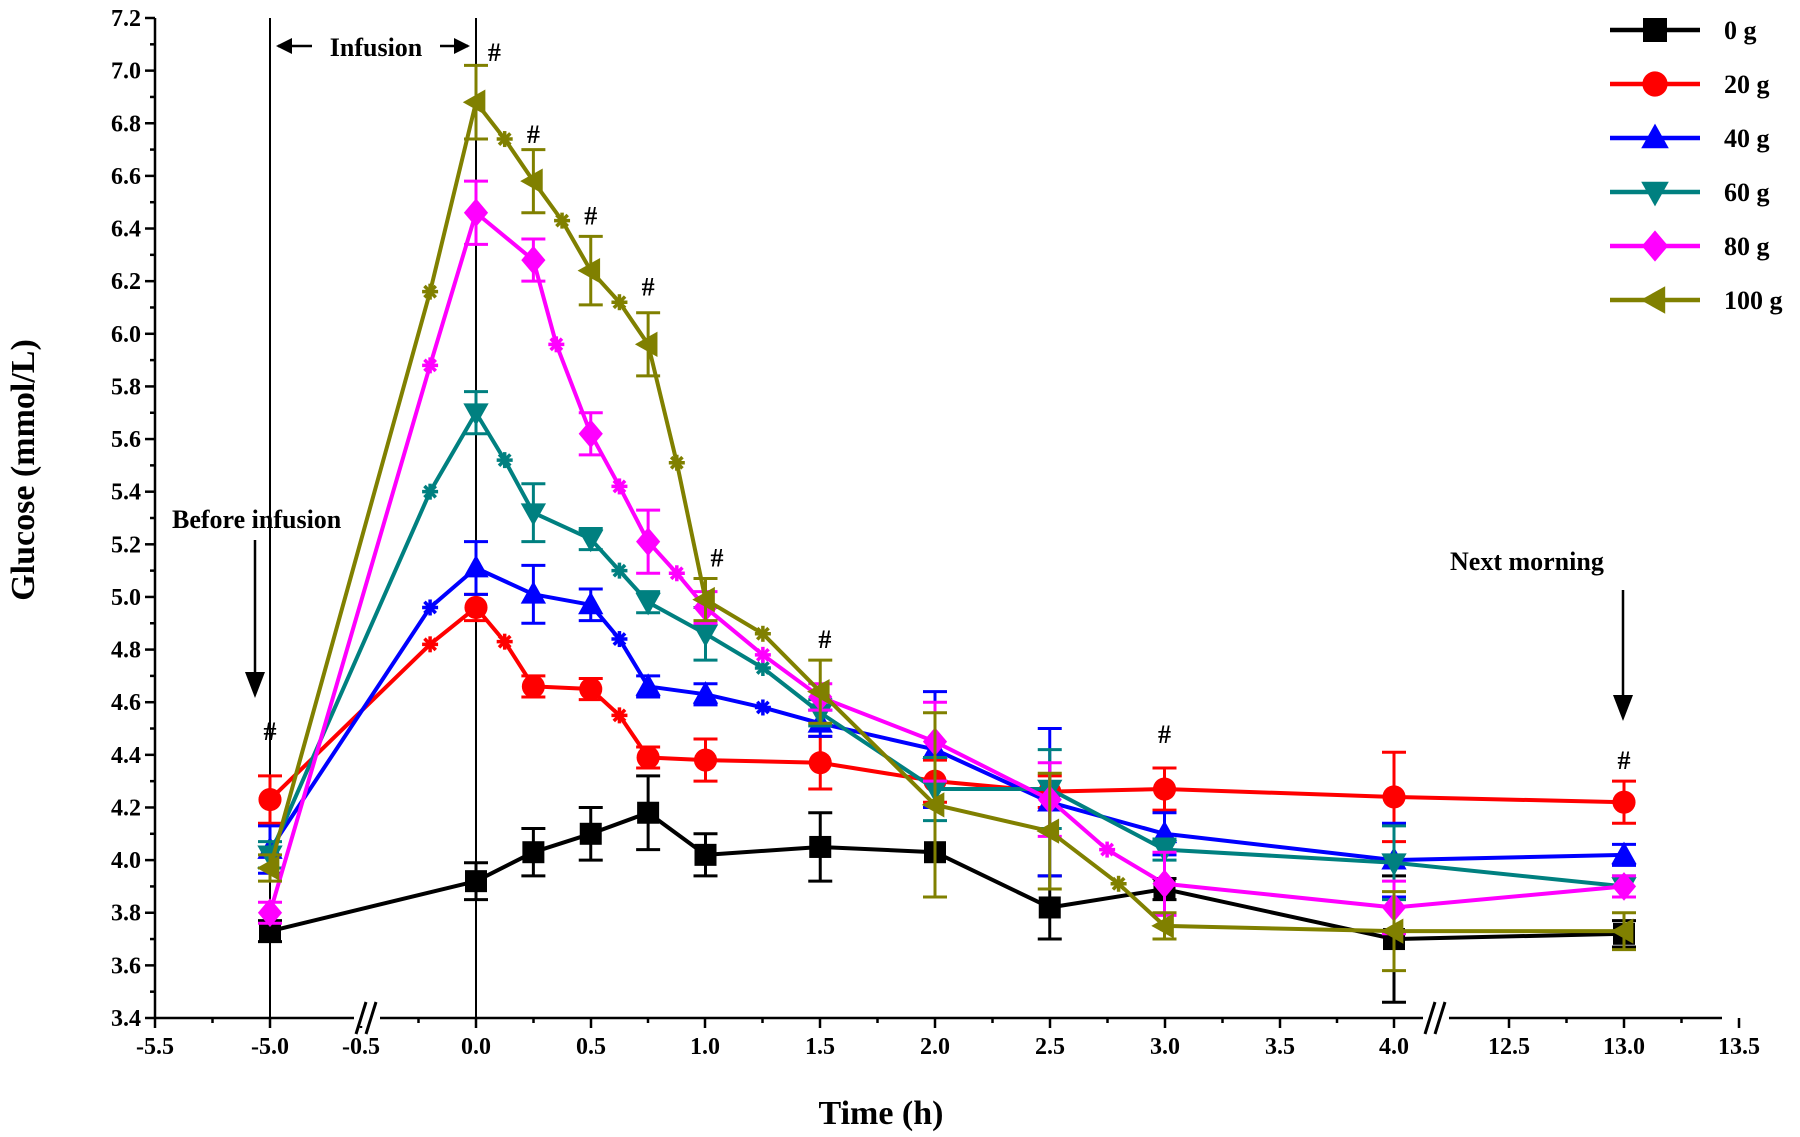 The image size is (1800, 1137). Describe the element at coordinates (1739, 1047) in the screenshot. I see `x-tick-label: 13.5` at that location.